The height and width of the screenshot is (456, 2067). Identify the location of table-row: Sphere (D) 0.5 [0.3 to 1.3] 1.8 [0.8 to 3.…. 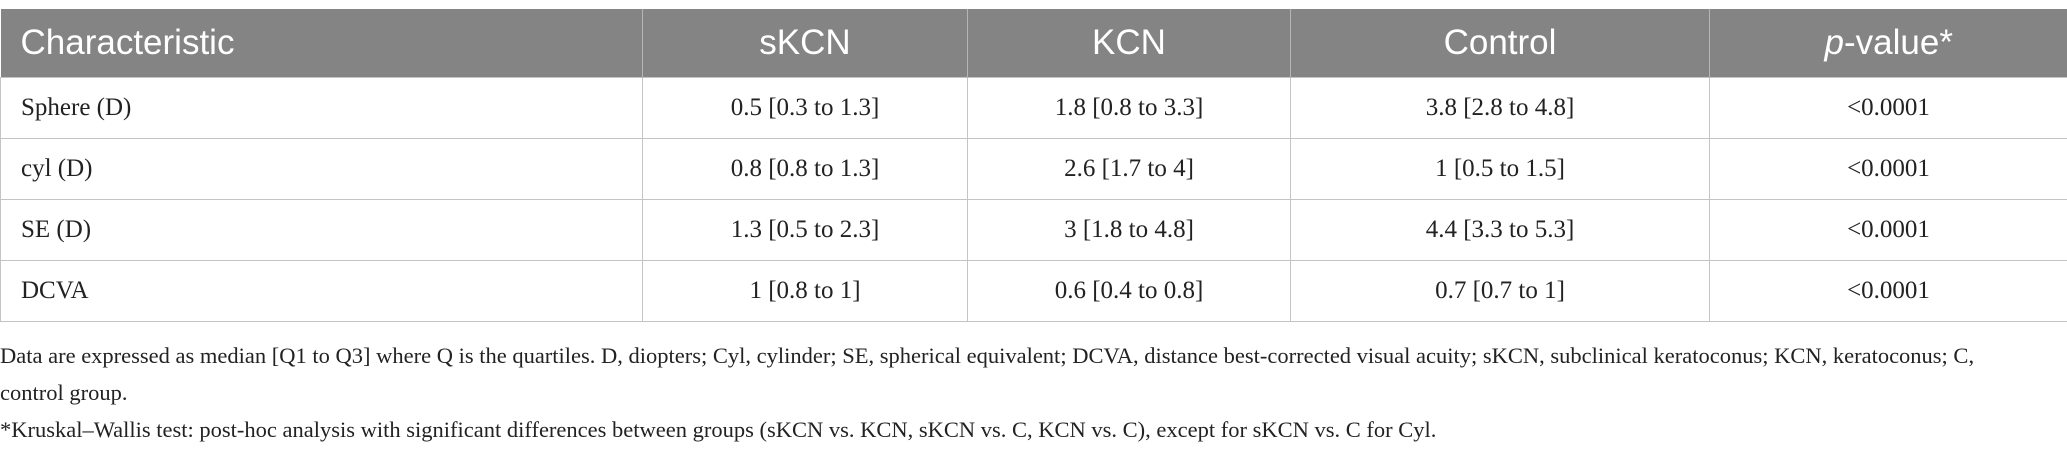
(1033, 108).